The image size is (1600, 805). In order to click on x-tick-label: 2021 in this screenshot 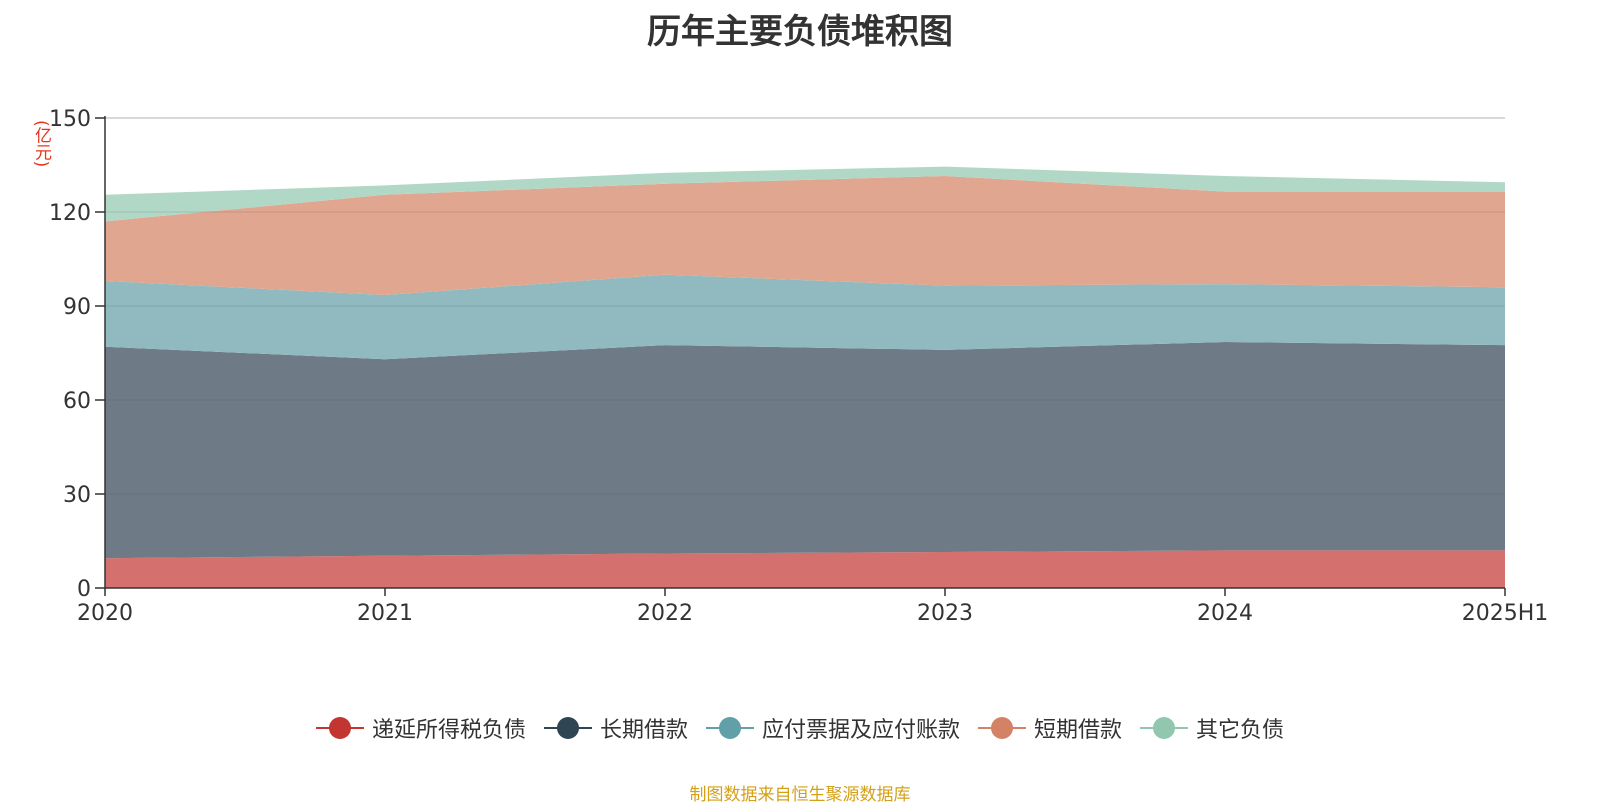, I will do `click(385, 613)`.